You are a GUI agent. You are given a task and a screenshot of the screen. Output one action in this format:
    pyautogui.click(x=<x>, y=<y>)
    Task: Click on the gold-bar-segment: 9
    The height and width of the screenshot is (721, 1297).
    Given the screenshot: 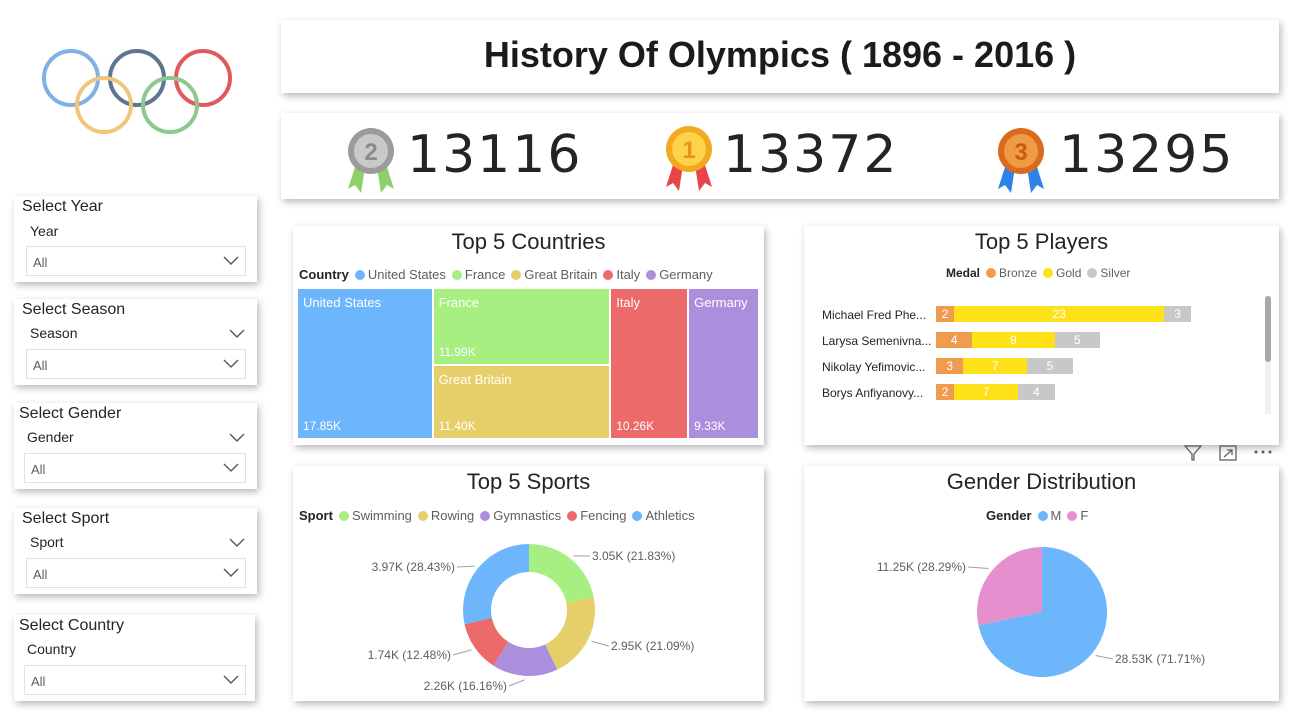 What is the action you would take?
    pyautogui.click(x=1013, y=340)
    